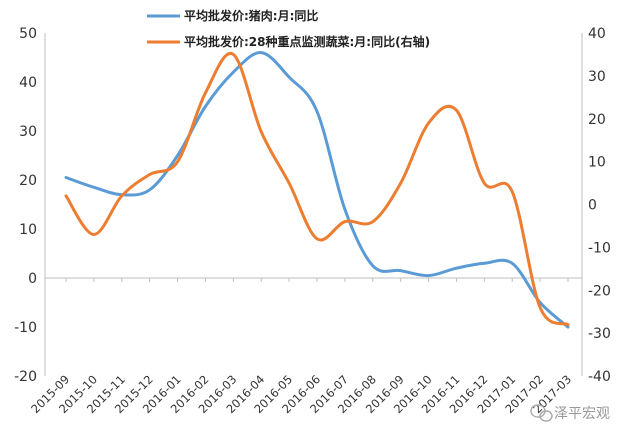  Describe the element at coordinates (597, 120) in the screenshot. I see `right-tick-label: 20` at that location.